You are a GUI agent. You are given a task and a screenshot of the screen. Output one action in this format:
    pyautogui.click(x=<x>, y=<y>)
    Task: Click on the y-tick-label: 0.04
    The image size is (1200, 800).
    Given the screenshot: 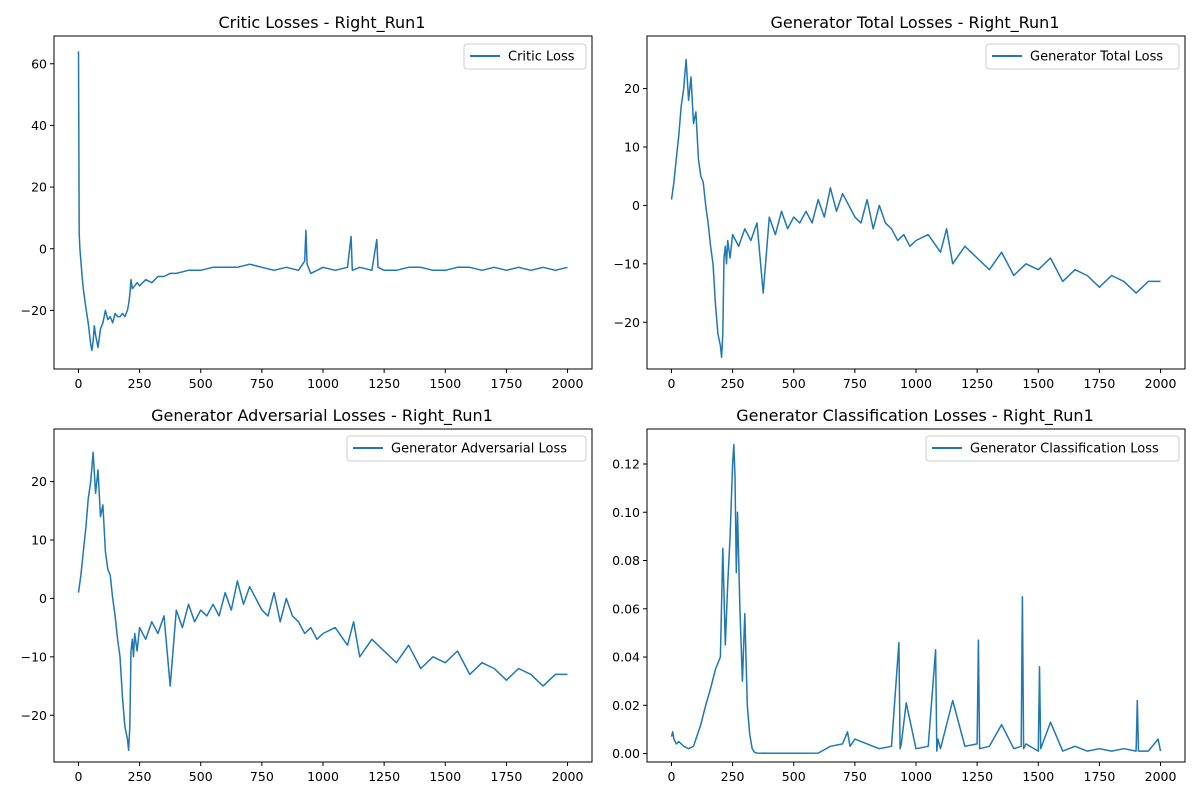 What is the action you would take?
    pyautogui.click(x=626, y=657)
    